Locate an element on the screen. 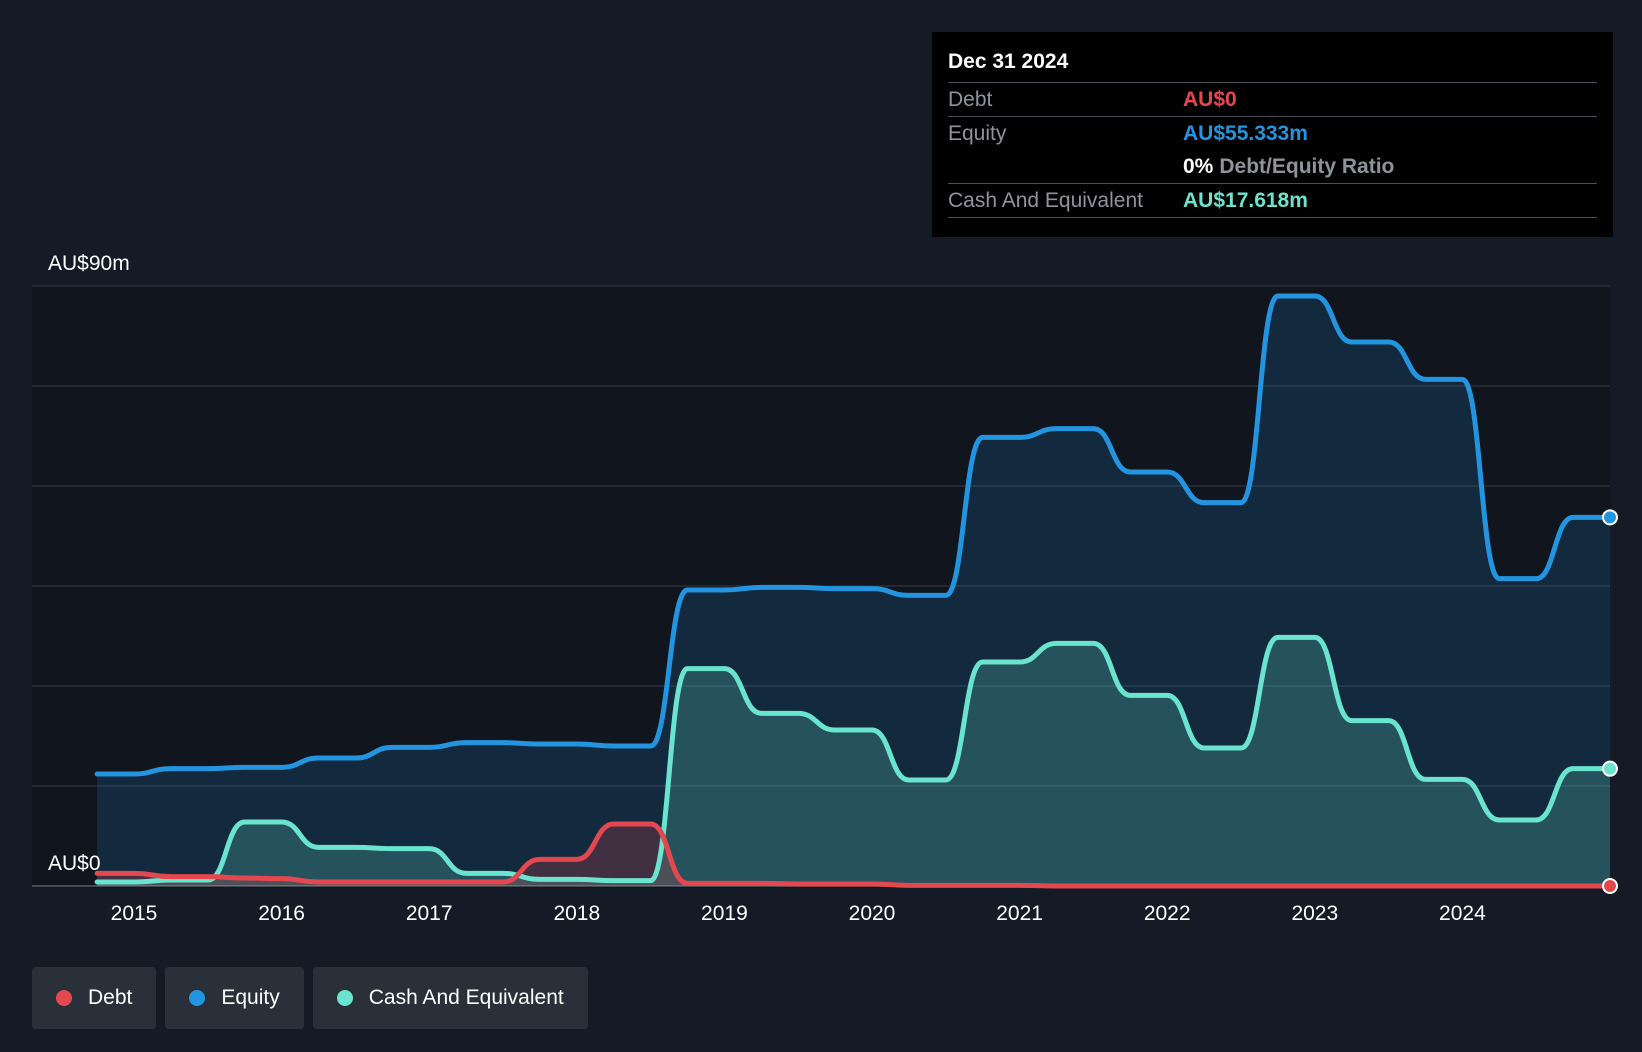  x-tick-label: 2018 is located at coordinates (576, 913).